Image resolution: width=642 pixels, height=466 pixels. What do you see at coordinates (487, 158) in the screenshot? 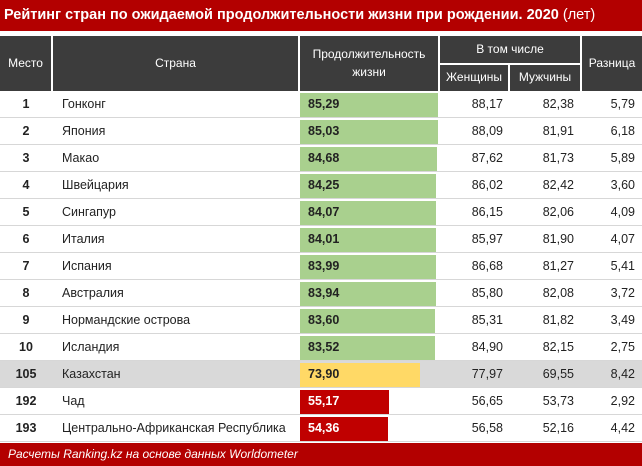
I see `women-cell: 87,62` at bounding box center [487, 158].